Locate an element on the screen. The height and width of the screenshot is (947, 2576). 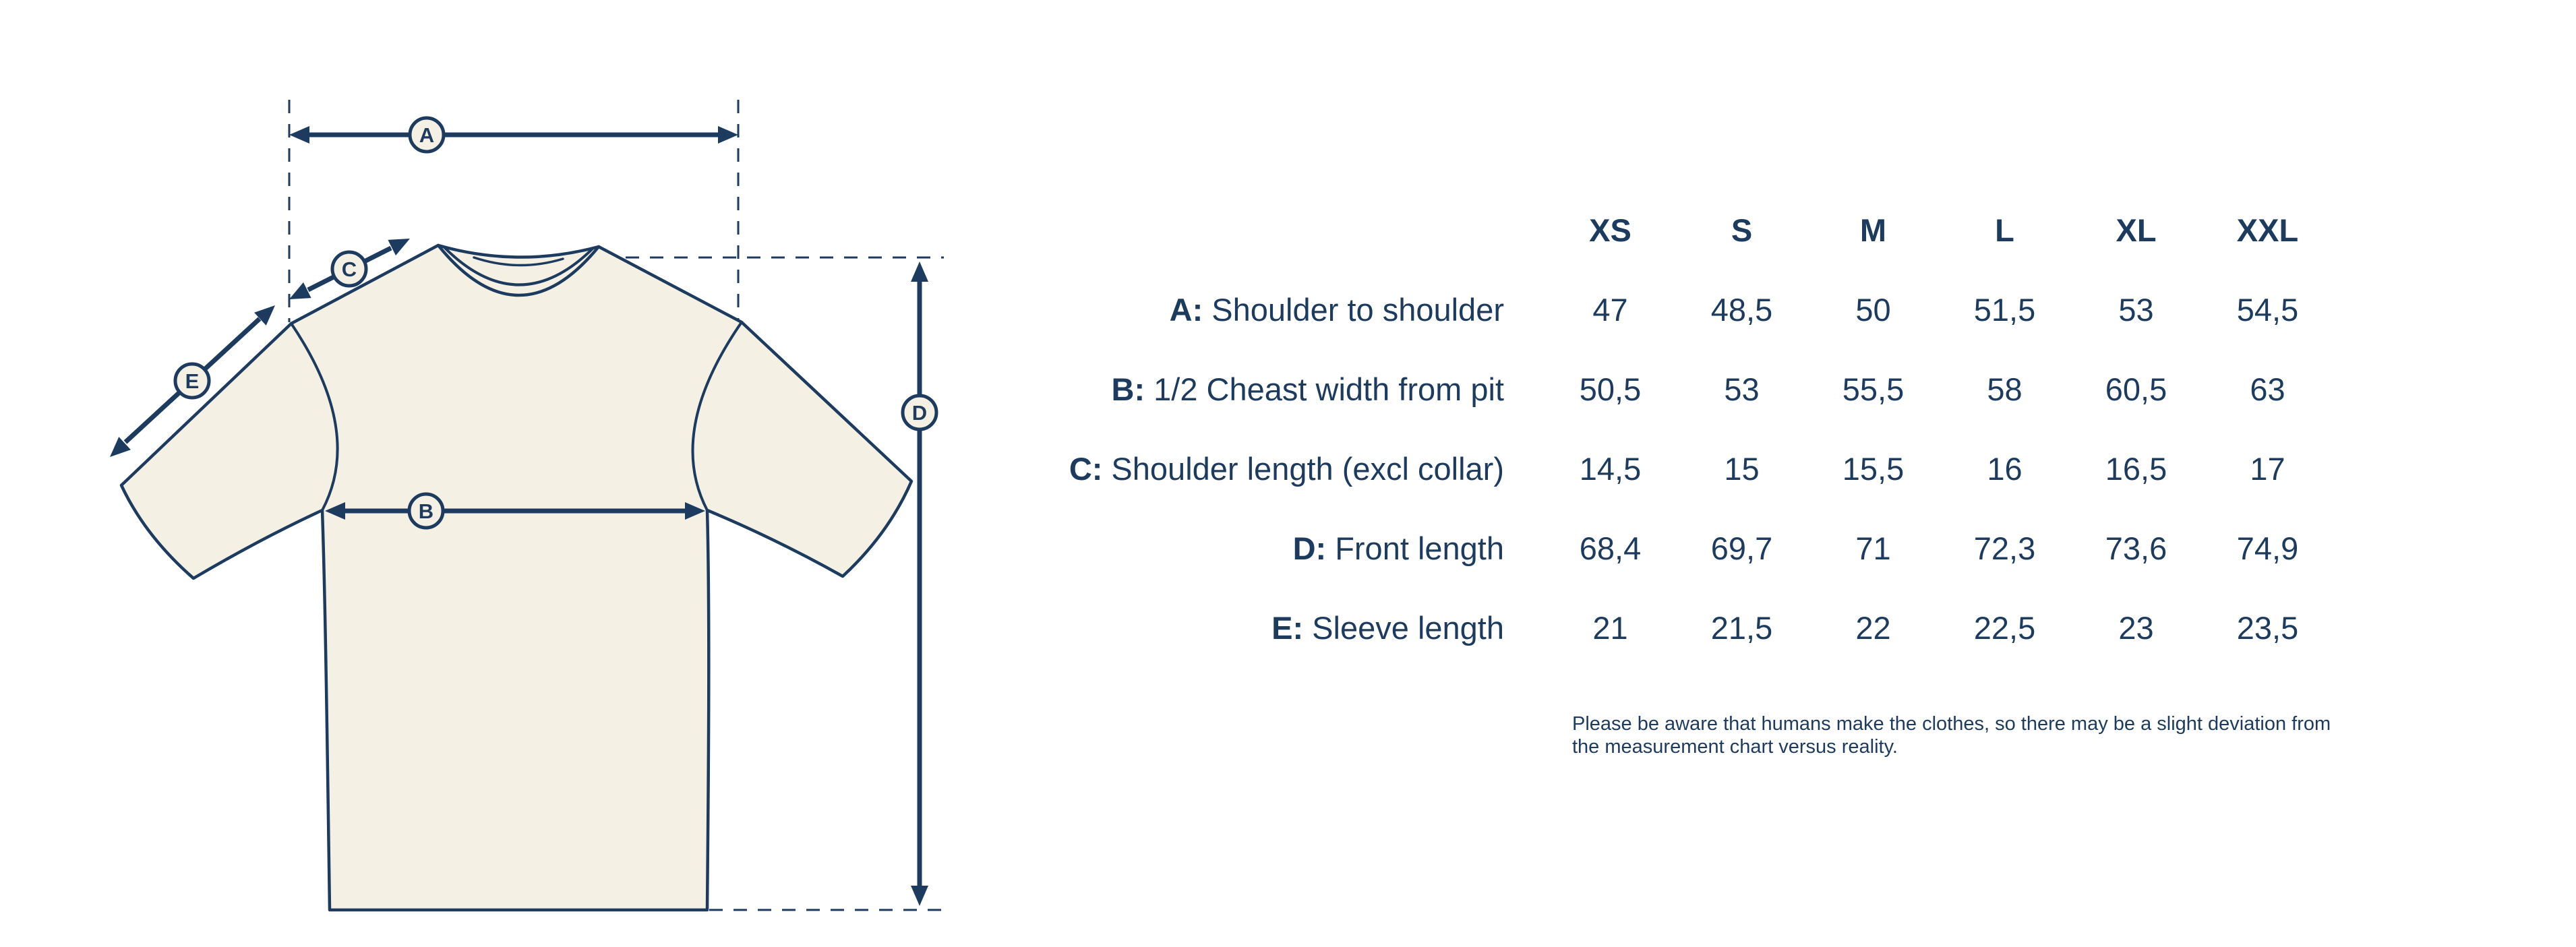
measurement-arrow-b: B is located at coordinates (515, 511).